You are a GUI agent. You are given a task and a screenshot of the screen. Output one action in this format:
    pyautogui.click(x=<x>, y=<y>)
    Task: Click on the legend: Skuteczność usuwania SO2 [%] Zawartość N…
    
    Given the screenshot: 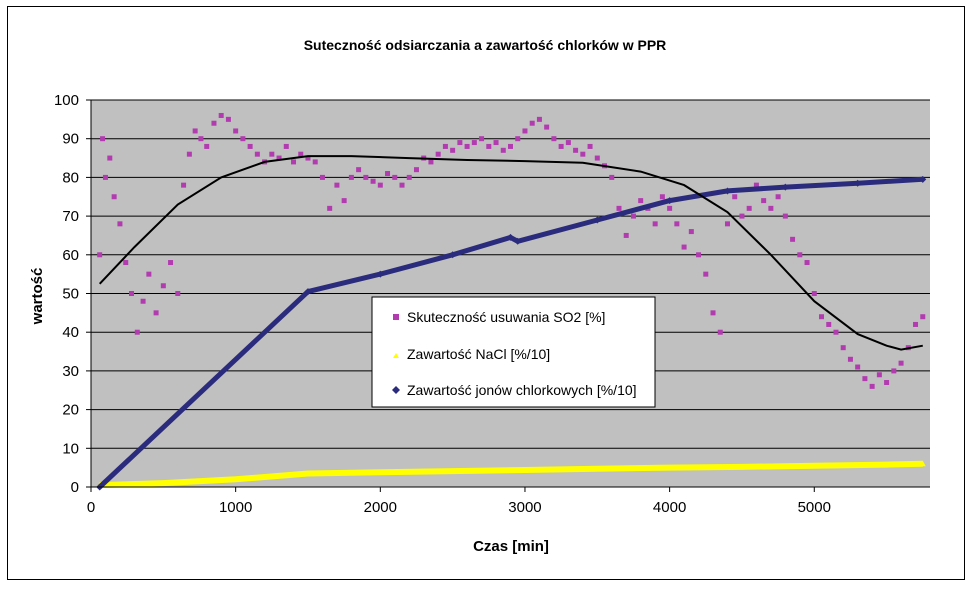 What is the action you would take?
    pyautogui.click(x=513, y=352)
    